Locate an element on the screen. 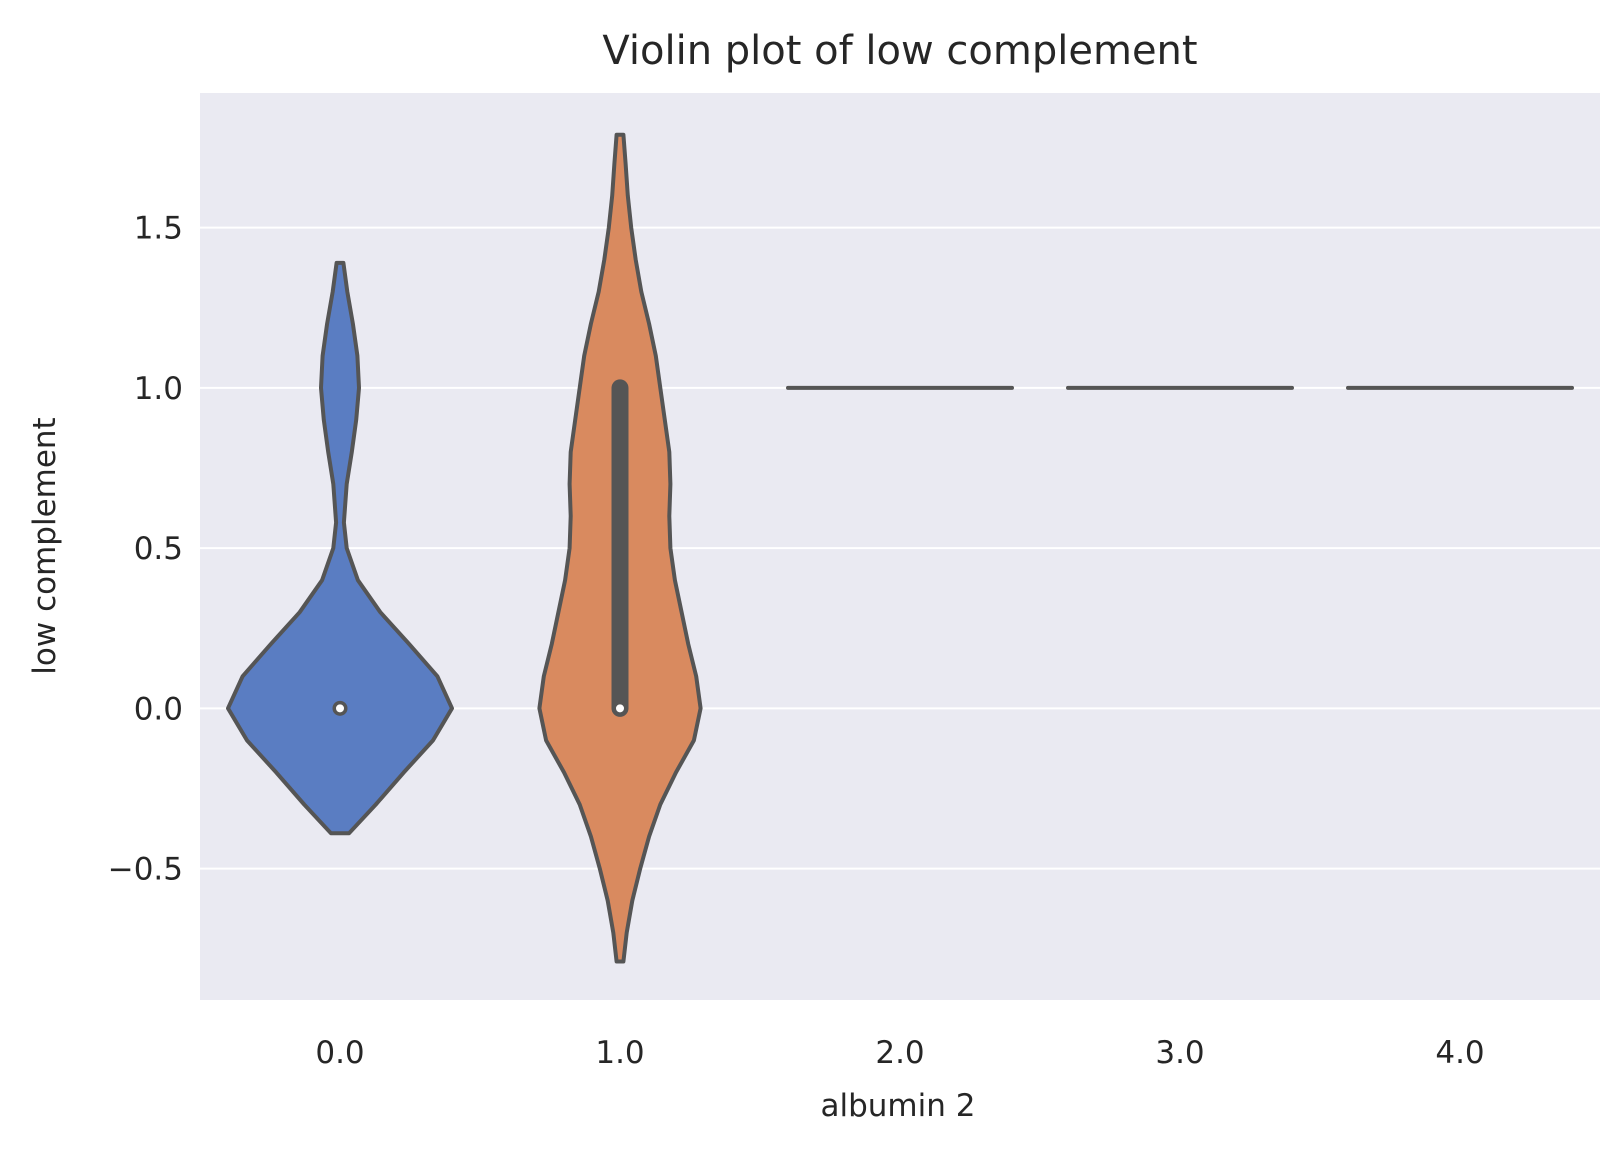  y-tick-label: 0.5 is located at coordinates (158, 549).